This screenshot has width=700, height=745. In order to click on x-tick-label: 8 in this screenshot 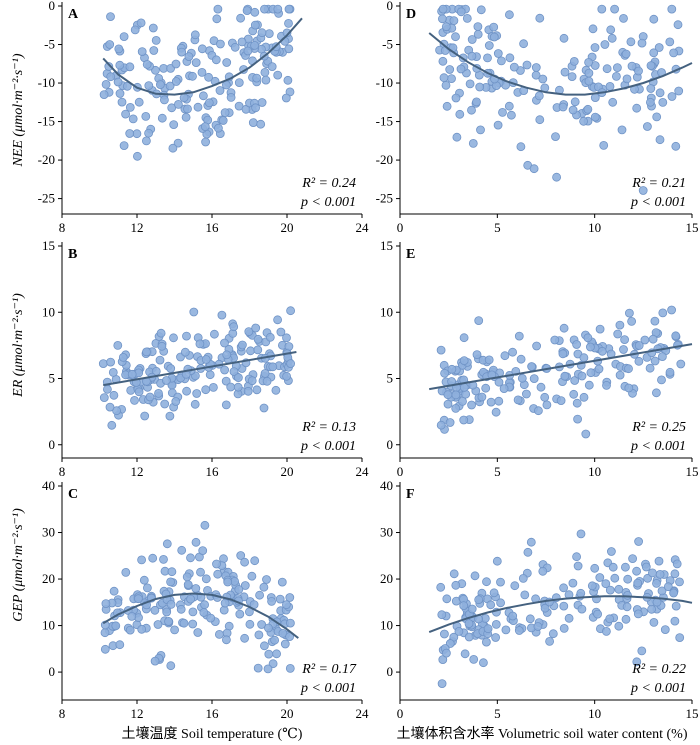, I will do `click(62, 471)`.